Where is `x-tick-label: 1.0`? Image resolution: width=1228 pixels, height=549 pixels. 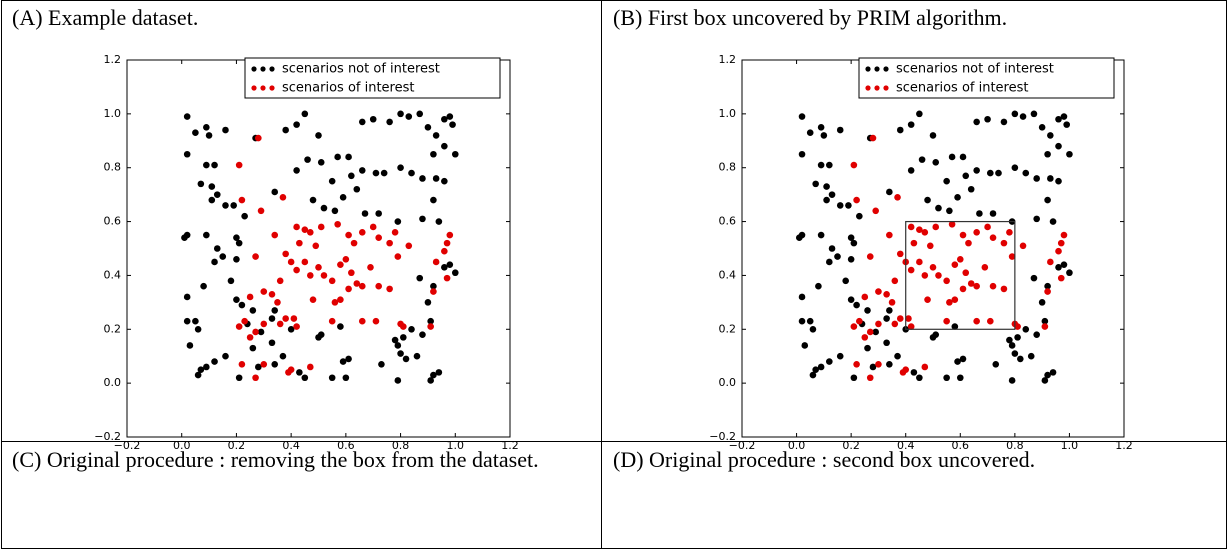 x-tick-label: 1.0 is located at coordinates (456, 445).